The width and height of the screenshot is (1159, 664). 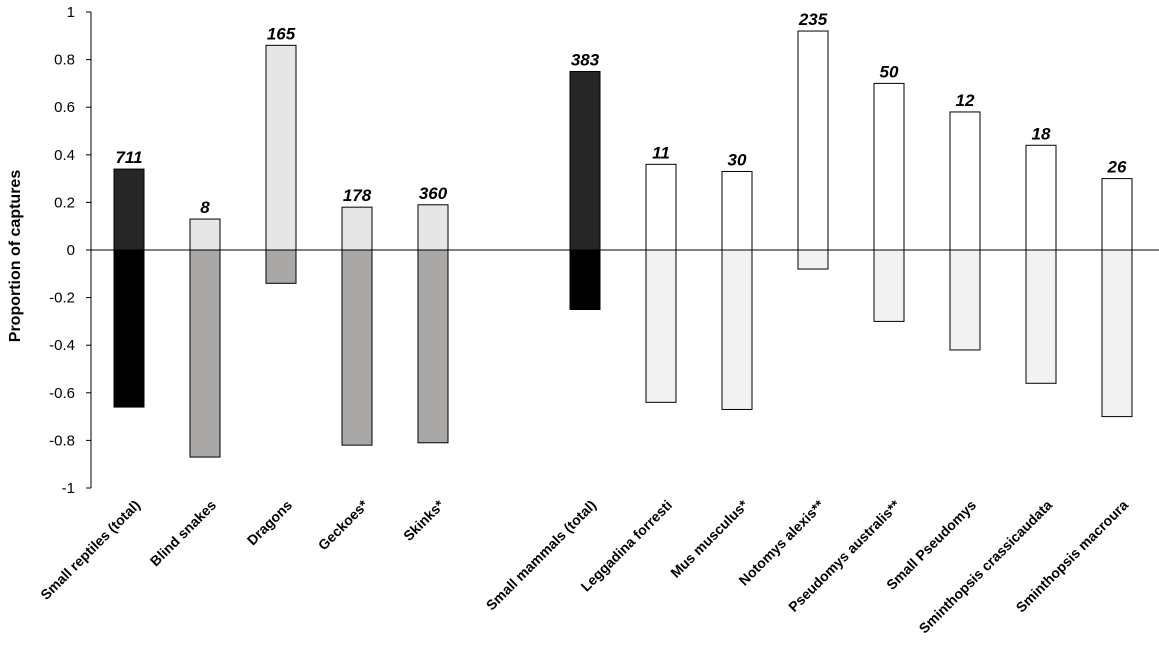 I want to click on y-tick-label: 1, so click(x=71, y=12).